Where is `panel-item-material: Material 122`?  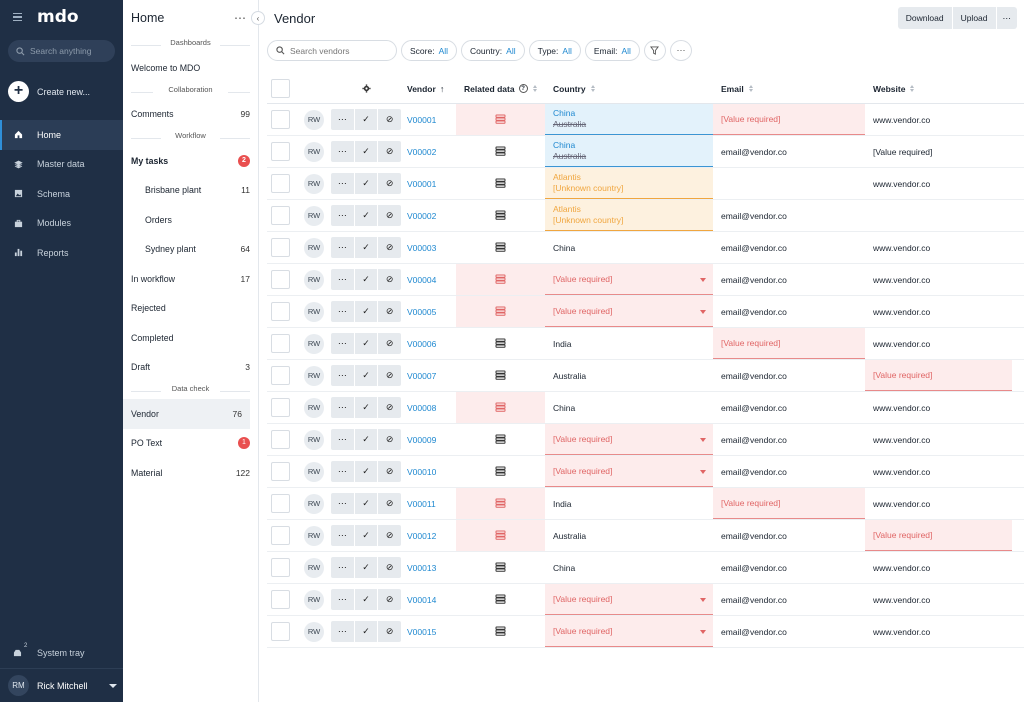 panel-item-material: Material 122 is located at coordinates (190, 473).